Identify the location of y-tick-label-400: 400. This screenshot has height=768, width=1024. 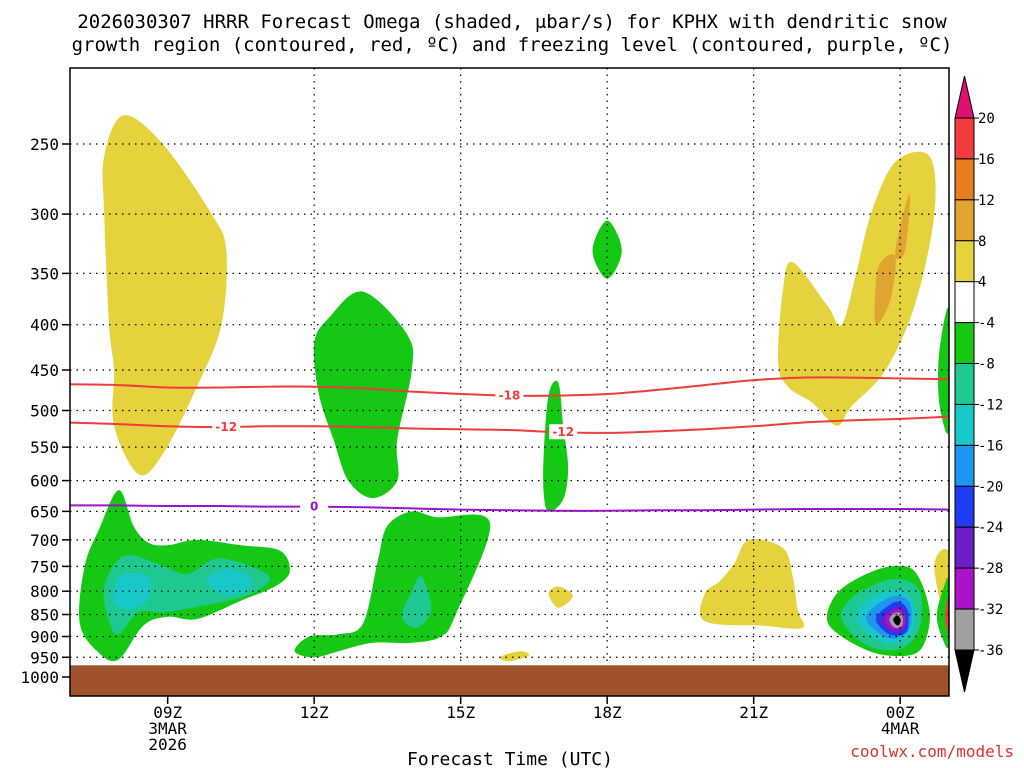
(44, 325).